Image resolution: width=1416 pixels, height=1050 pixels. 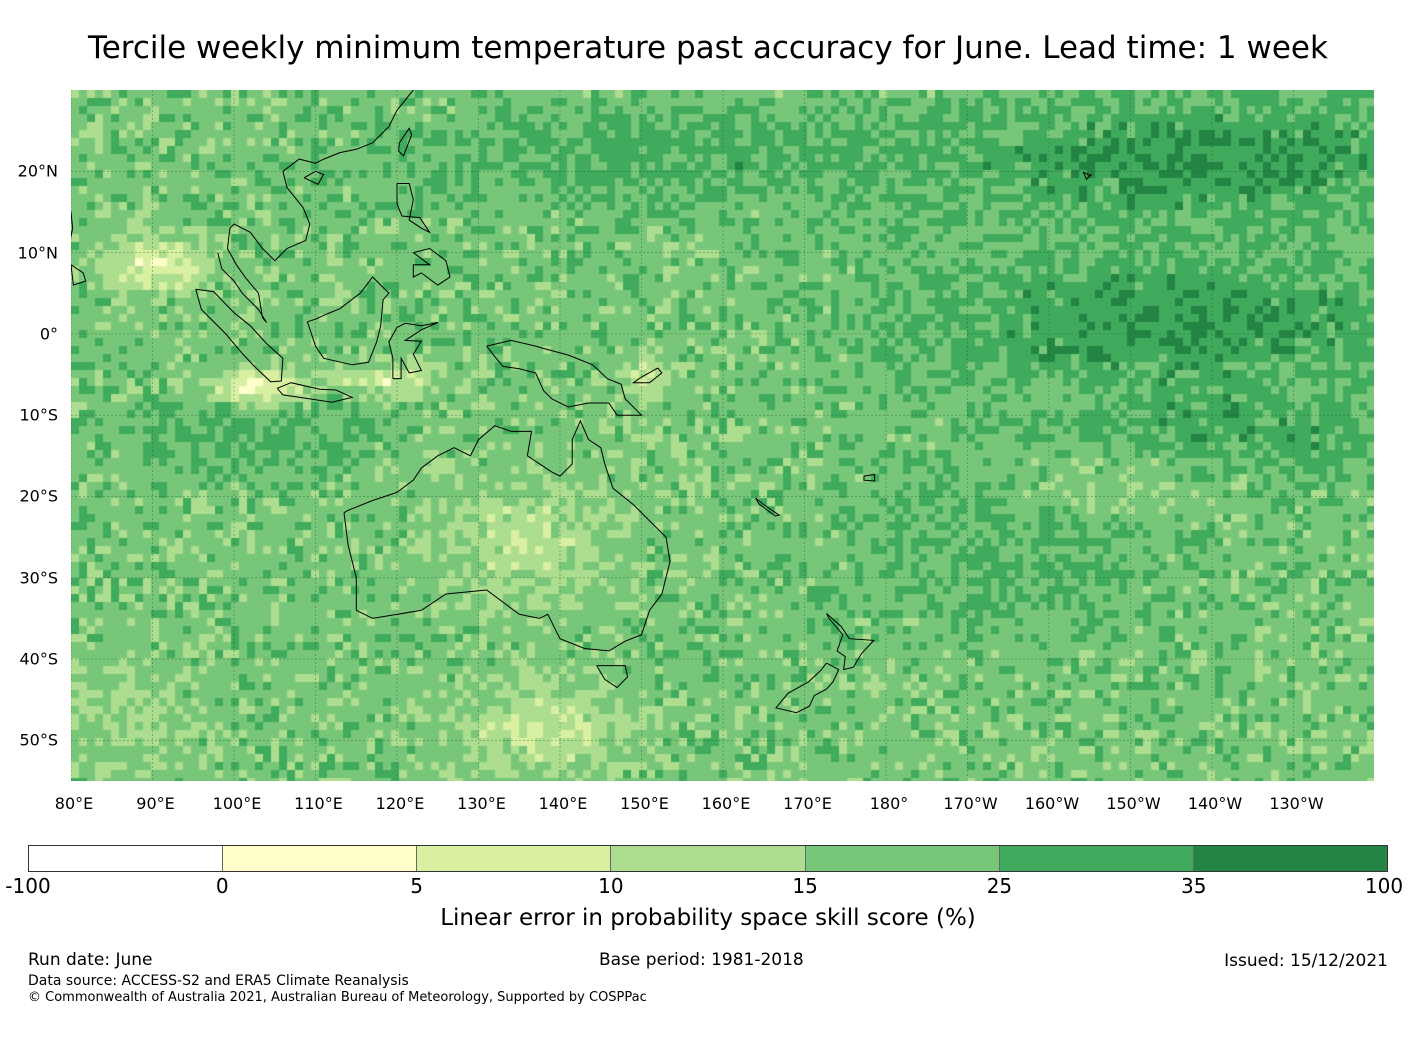 What do you see at coordinates (1133, 803) in the screenshot?
I see `lon-label: 150°W` at bounding box center [1133, 803].